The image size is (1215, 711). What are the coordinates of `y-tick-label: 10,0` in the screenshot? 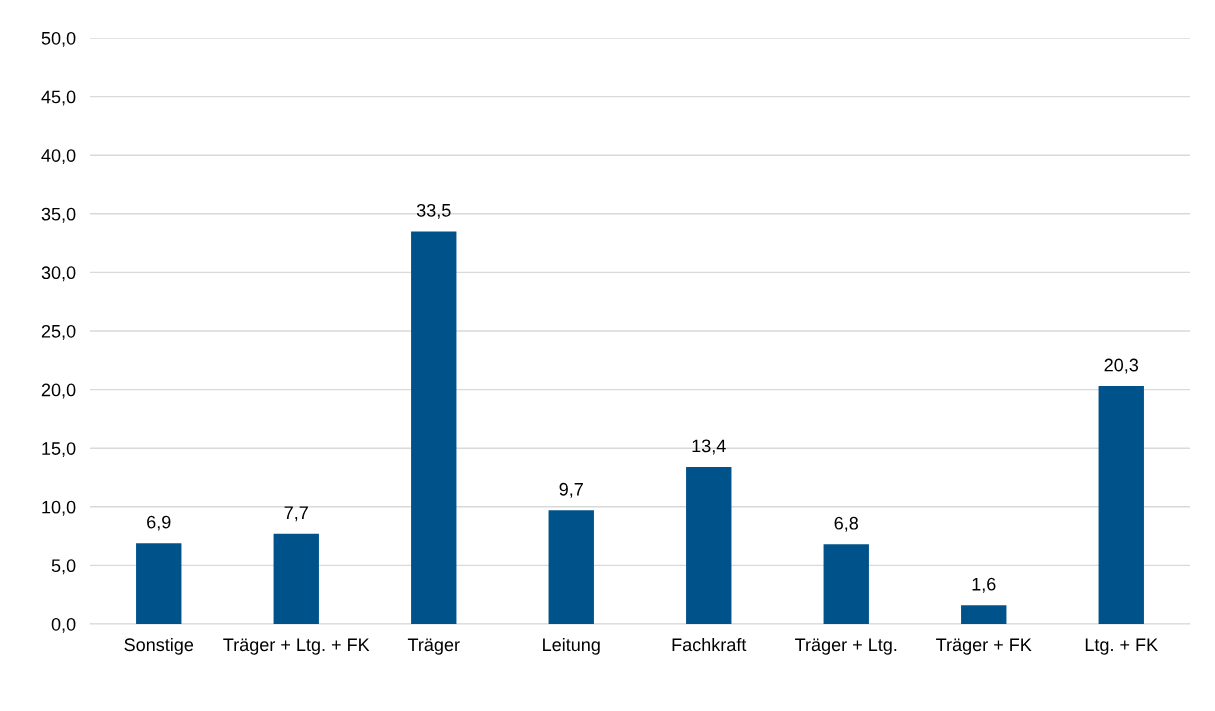 It's located at (59, 508).